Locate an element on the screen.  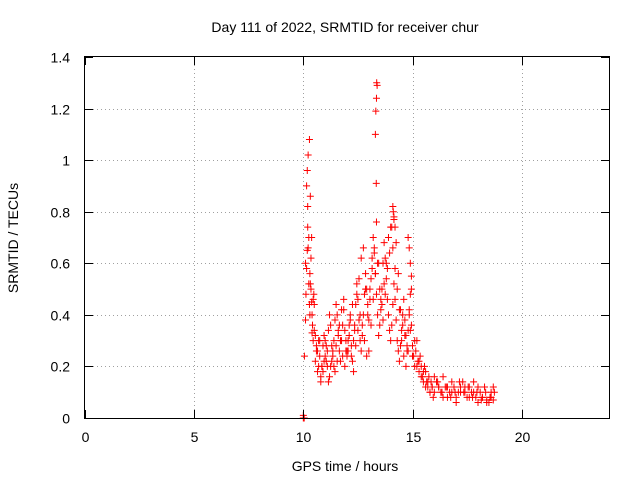
y-tick-label: 1 is located at coordinates (66, 161).